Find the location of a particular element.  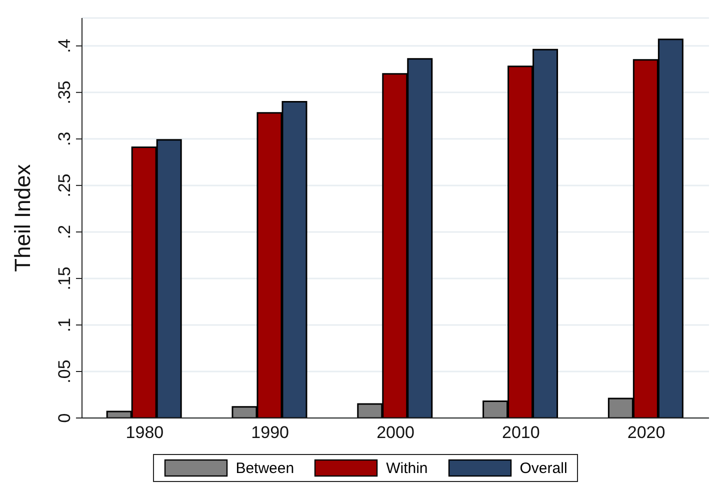

y-tick-label: .15 is located at coordinates (64, 278).